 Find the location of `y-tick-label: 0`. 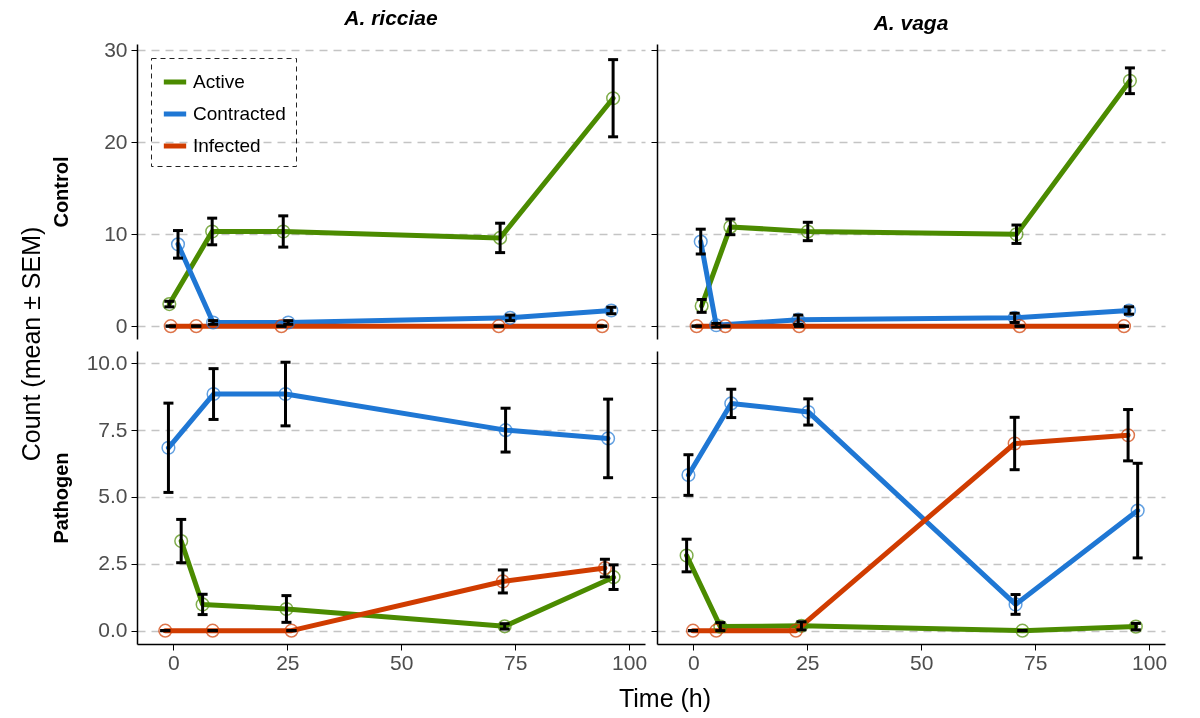

y-tick-label: 0 is located at coordinates (121, 325).